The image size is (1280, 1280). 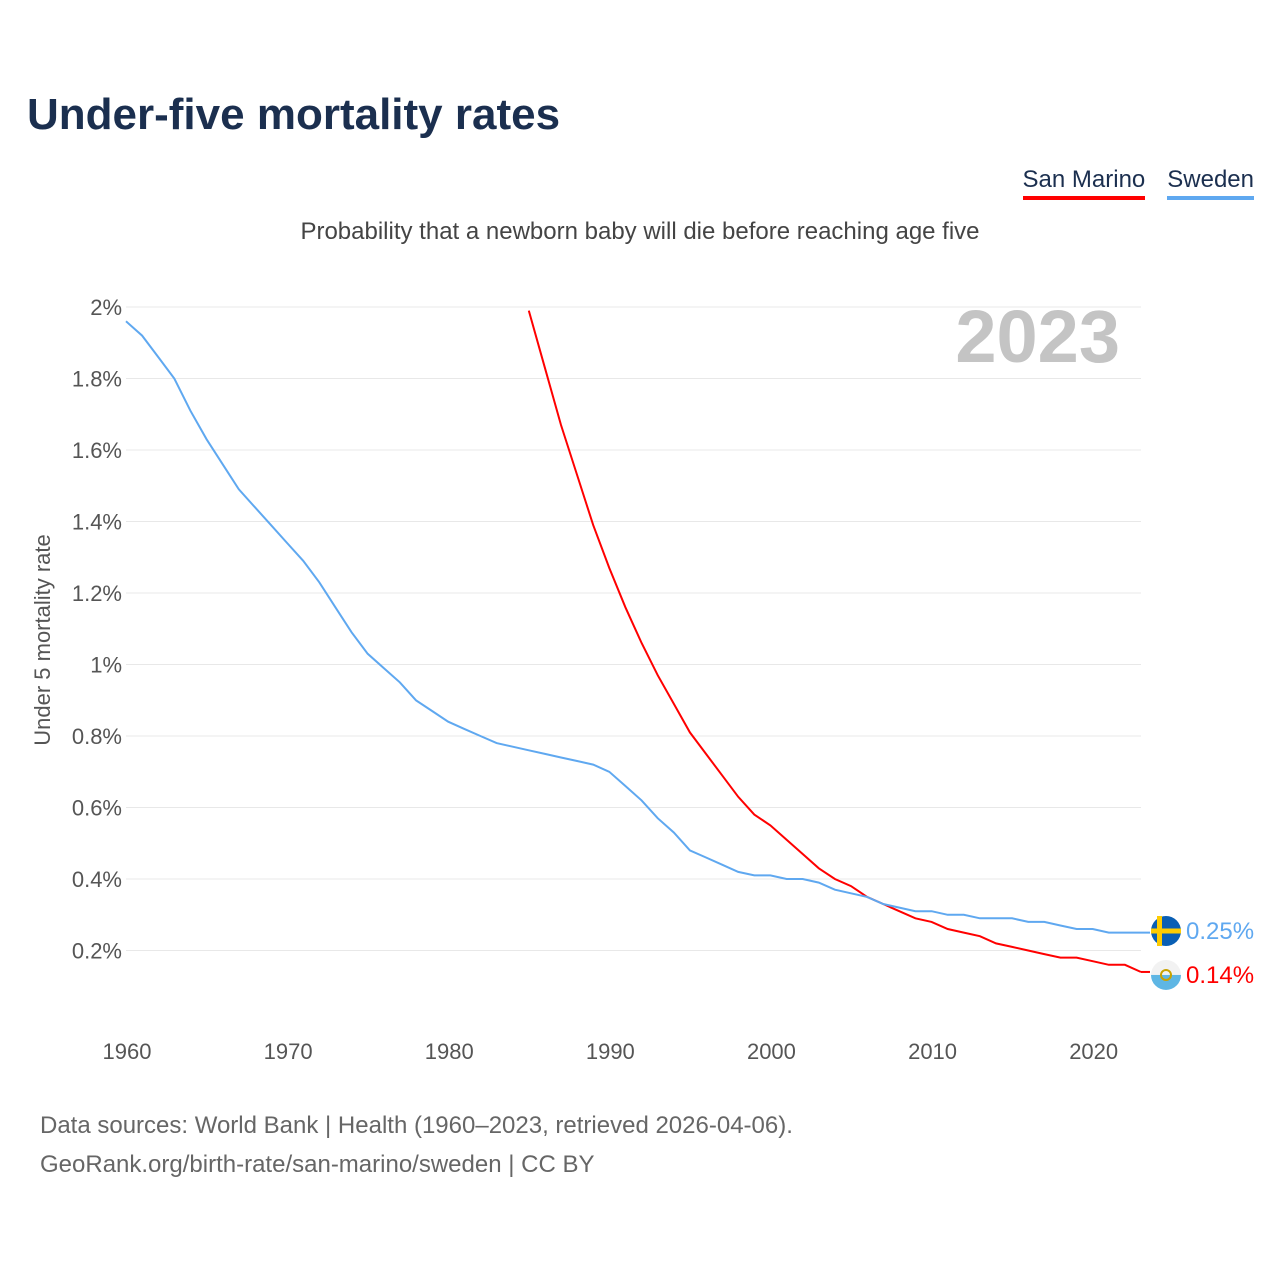 What do you see at coordinates (1166, 931) in the screenshot?
I see `sweden-flag-icon` at bounding box center [1166, 931].